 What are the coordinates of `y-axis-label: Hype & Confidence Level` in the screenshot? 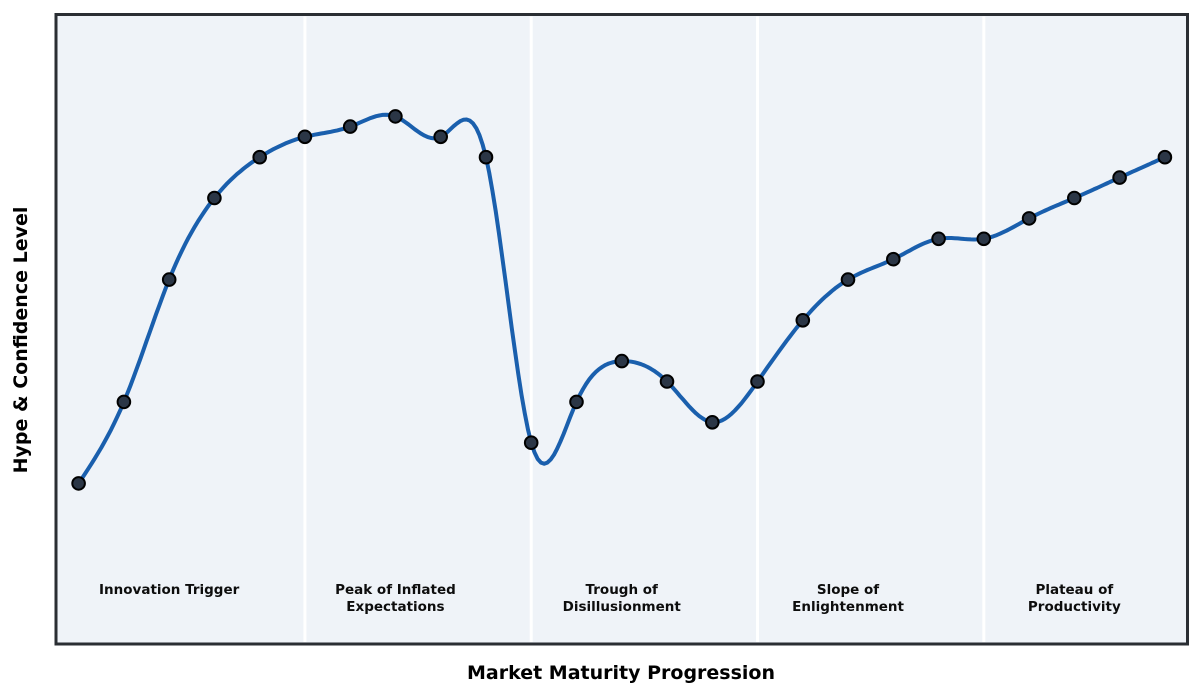 It's located at (21, 340).